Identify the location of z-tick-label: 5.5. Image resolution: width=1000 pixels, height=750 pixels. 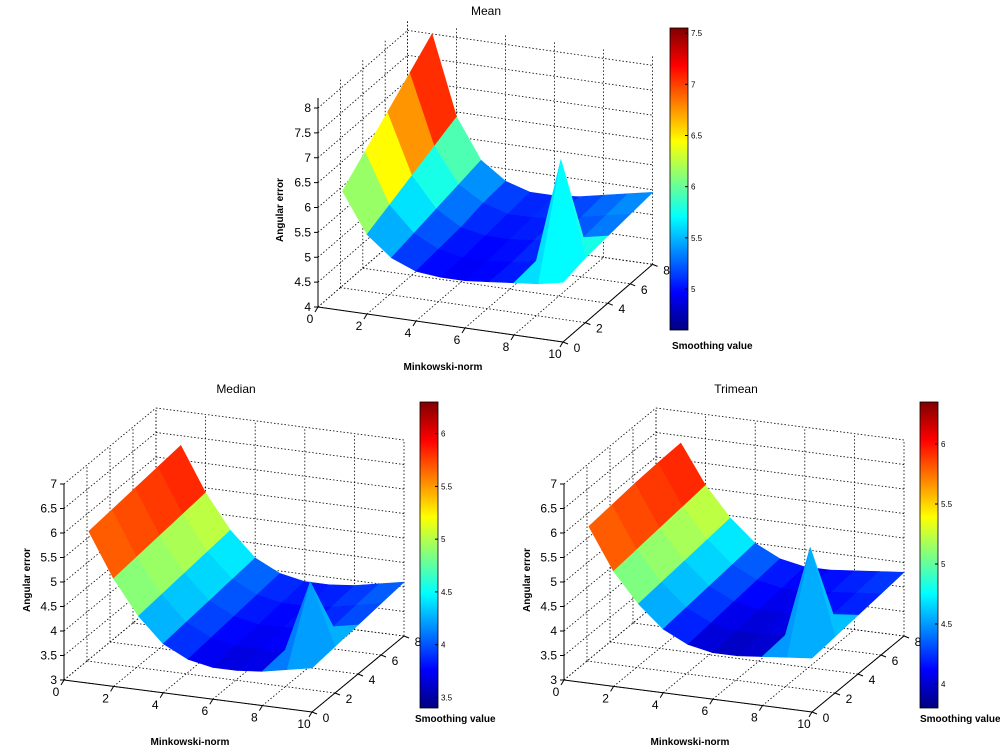
(302, 232).